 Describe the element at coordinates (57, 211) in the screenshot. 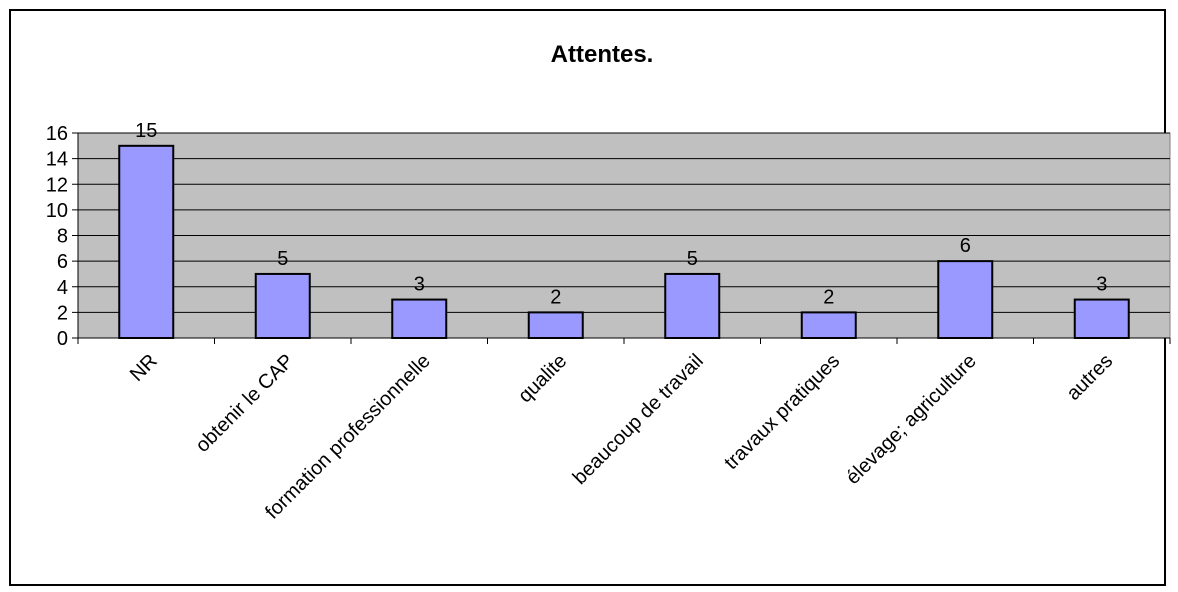

I see `y-tick-label: 10` at that location.